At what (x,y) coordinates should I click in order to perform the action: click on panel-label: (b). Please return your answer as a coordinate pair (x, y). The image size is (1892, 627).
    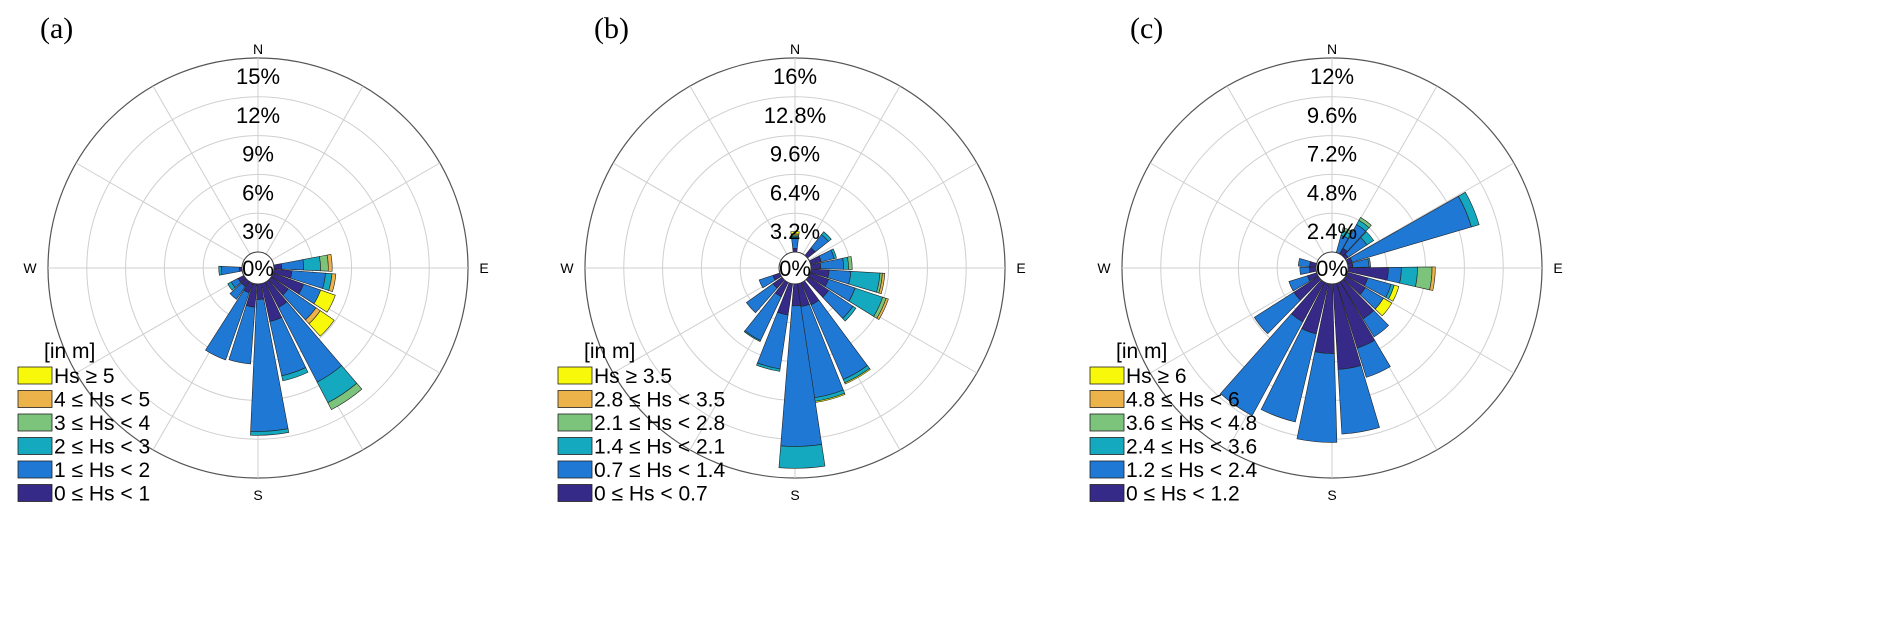
    Looking at the image, I should click on (611, 28).